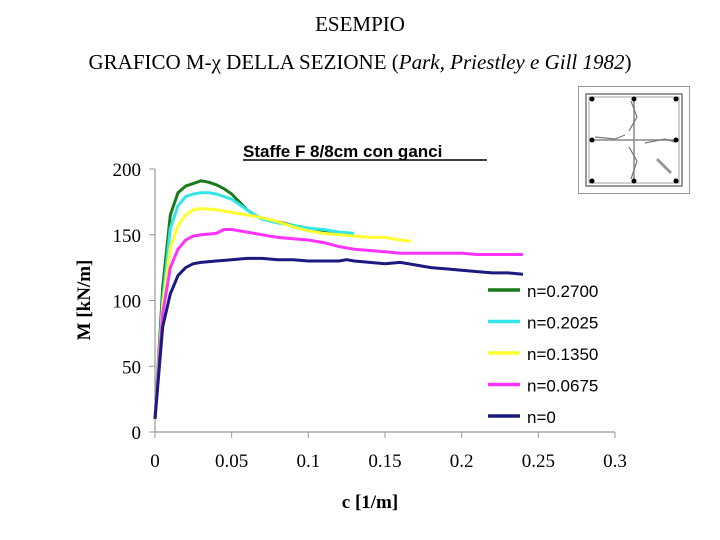 Image resolution: width=720 pixels, height=540 pixels. I want to click on x-tick-label: 0.15, so click(384, 461).